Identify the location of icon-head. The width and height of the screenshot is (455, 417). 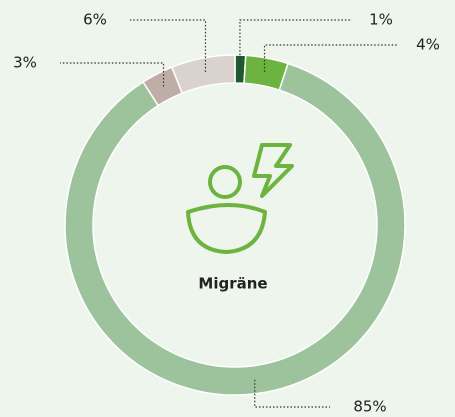
(225, 182).